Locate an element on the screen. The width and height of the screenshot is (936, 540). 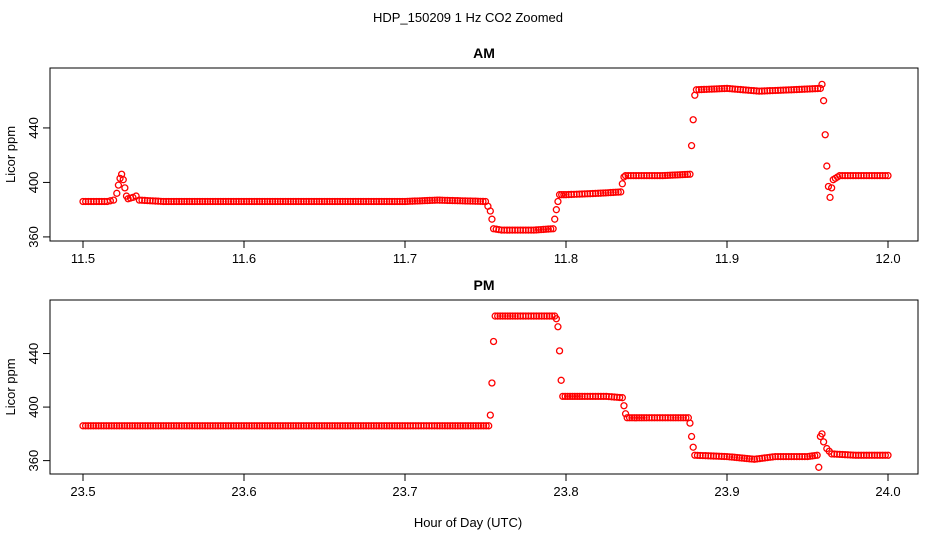
x-tick-label: 23.9 is located at coordinates (726, 491).